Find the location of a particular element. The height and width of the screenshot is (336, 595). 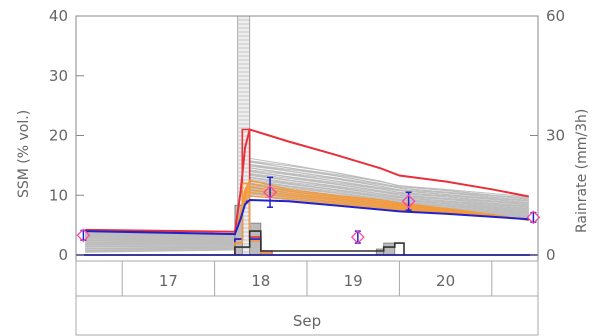

rain-bar is located at coordinates (389, 249).